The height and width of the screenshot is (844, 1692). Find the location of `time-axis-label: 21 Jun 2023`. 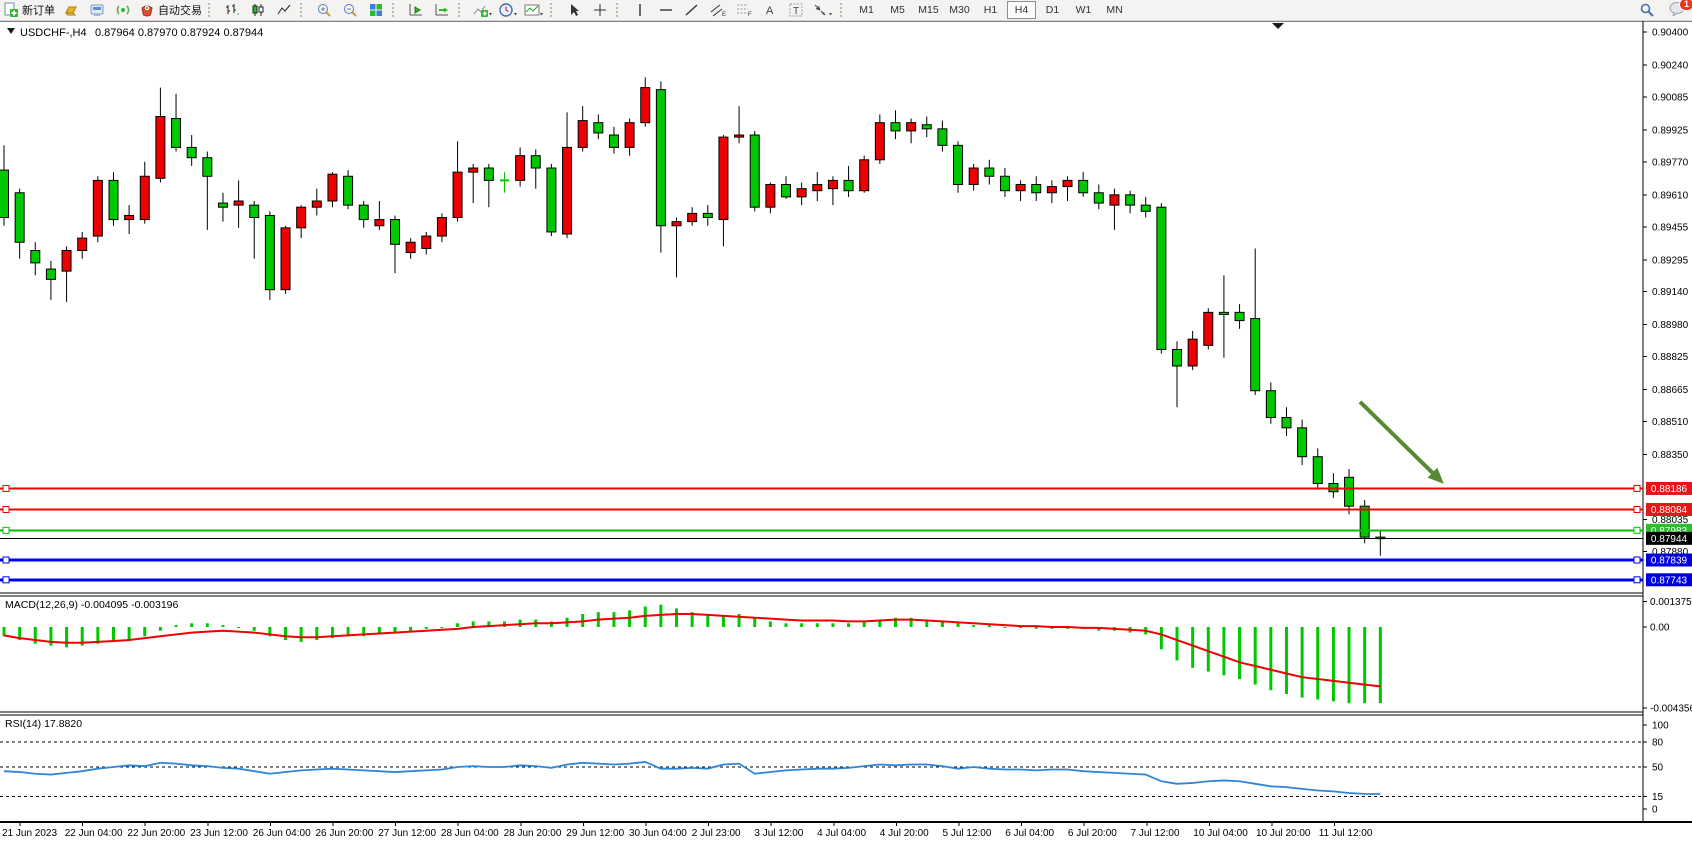

time-axis-label: 21 Jun 2023 is located at coordinates (29, 833).